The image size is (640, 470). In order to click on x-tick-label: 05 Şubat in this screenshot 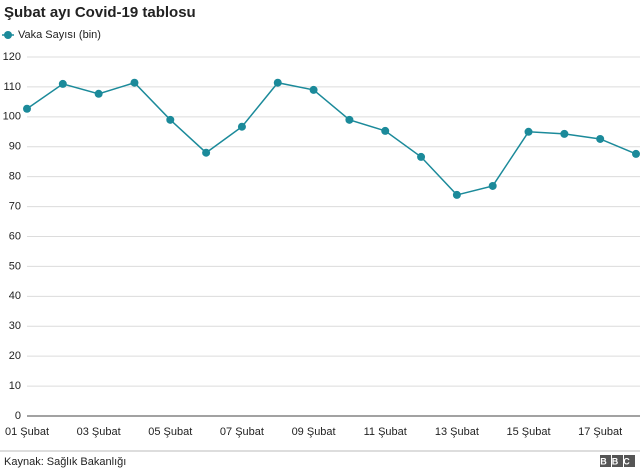, I will do `click(170, 432)`.